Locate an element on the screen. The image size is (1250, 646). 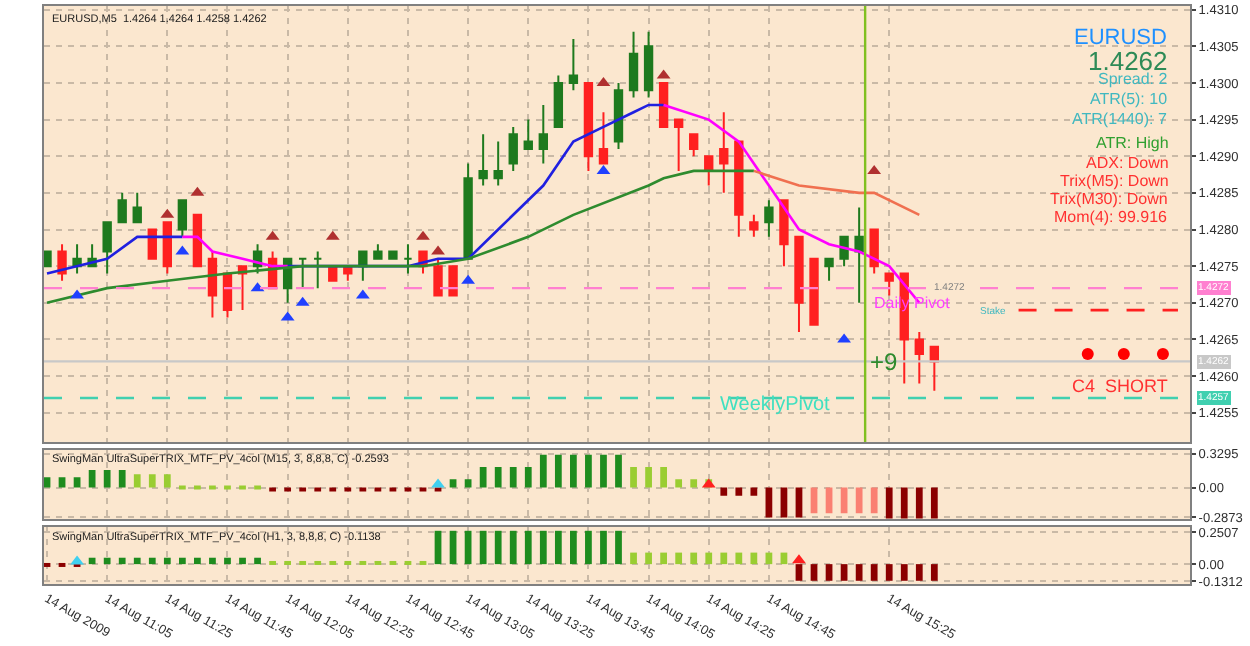
annotation: ATR(1440): 7 is located at coordinates (1120, 119).